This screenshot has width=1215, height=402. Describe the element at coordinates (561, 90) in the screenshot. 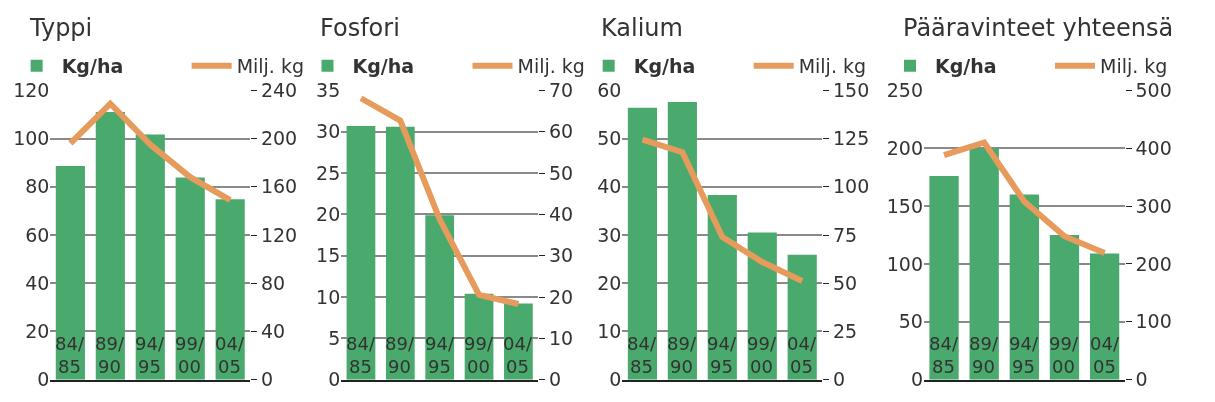

I see `y2-tick-label: 70` at that location.